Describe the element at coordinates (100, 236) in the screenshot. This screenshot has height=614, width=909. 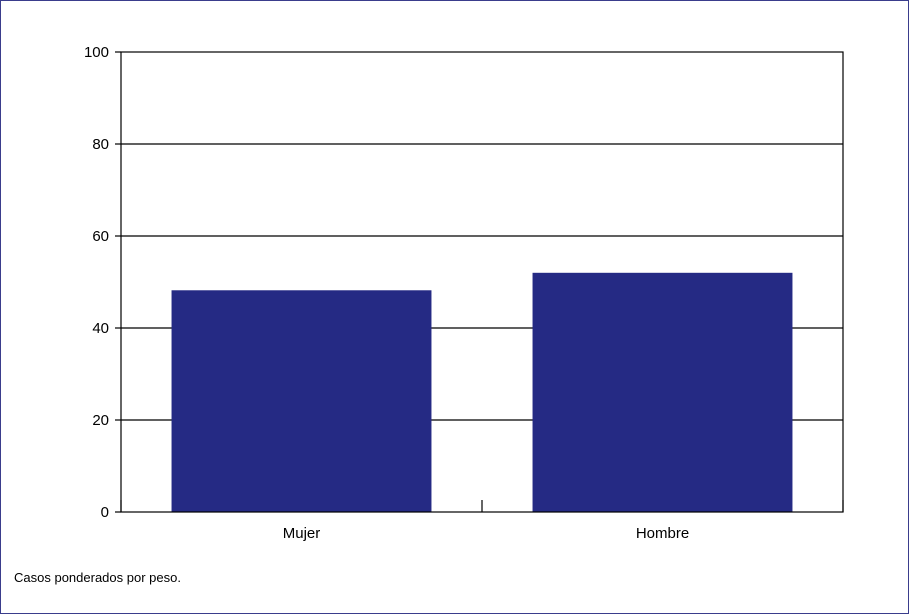
I see `y-tick-label-60: 60` at that location.